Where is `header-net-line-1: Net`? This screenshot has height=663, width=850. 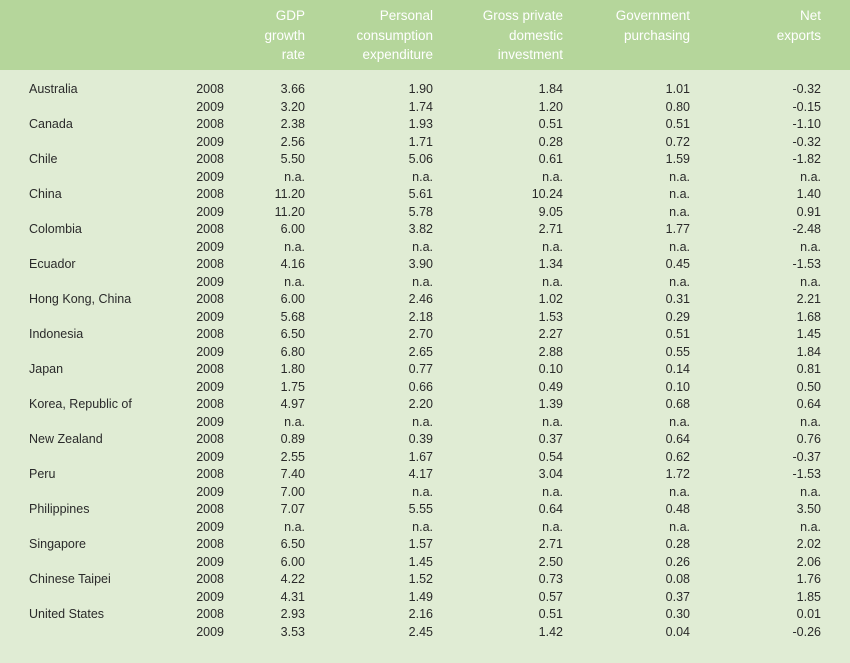 header-net-line-1: Net is located at coordinates (810, 15).